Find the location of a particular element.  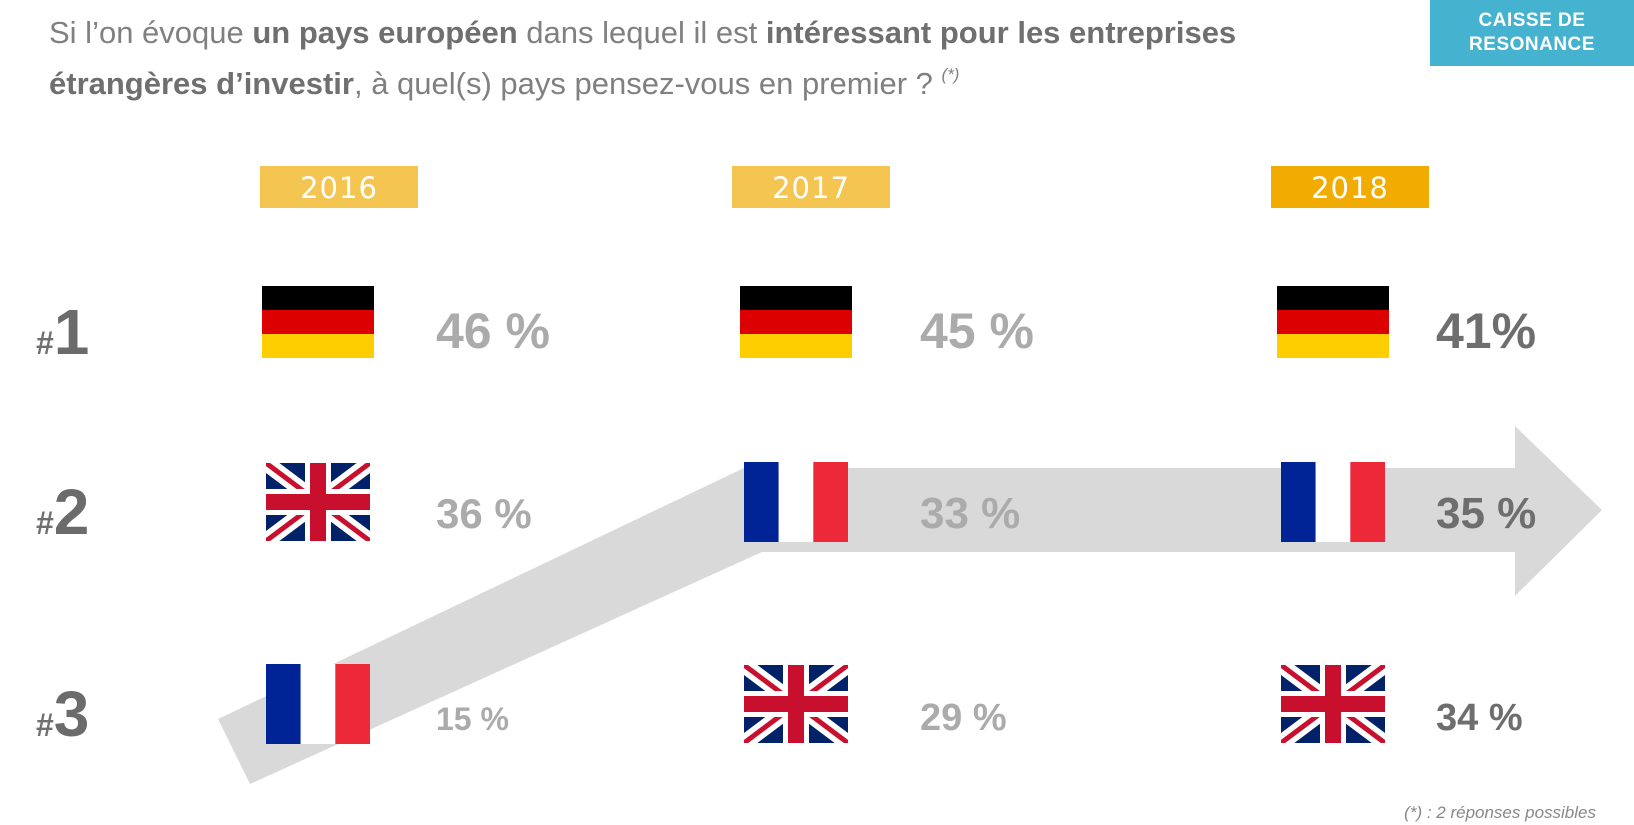

year-header-2017: 2017 is located at coordinates (811, 187).